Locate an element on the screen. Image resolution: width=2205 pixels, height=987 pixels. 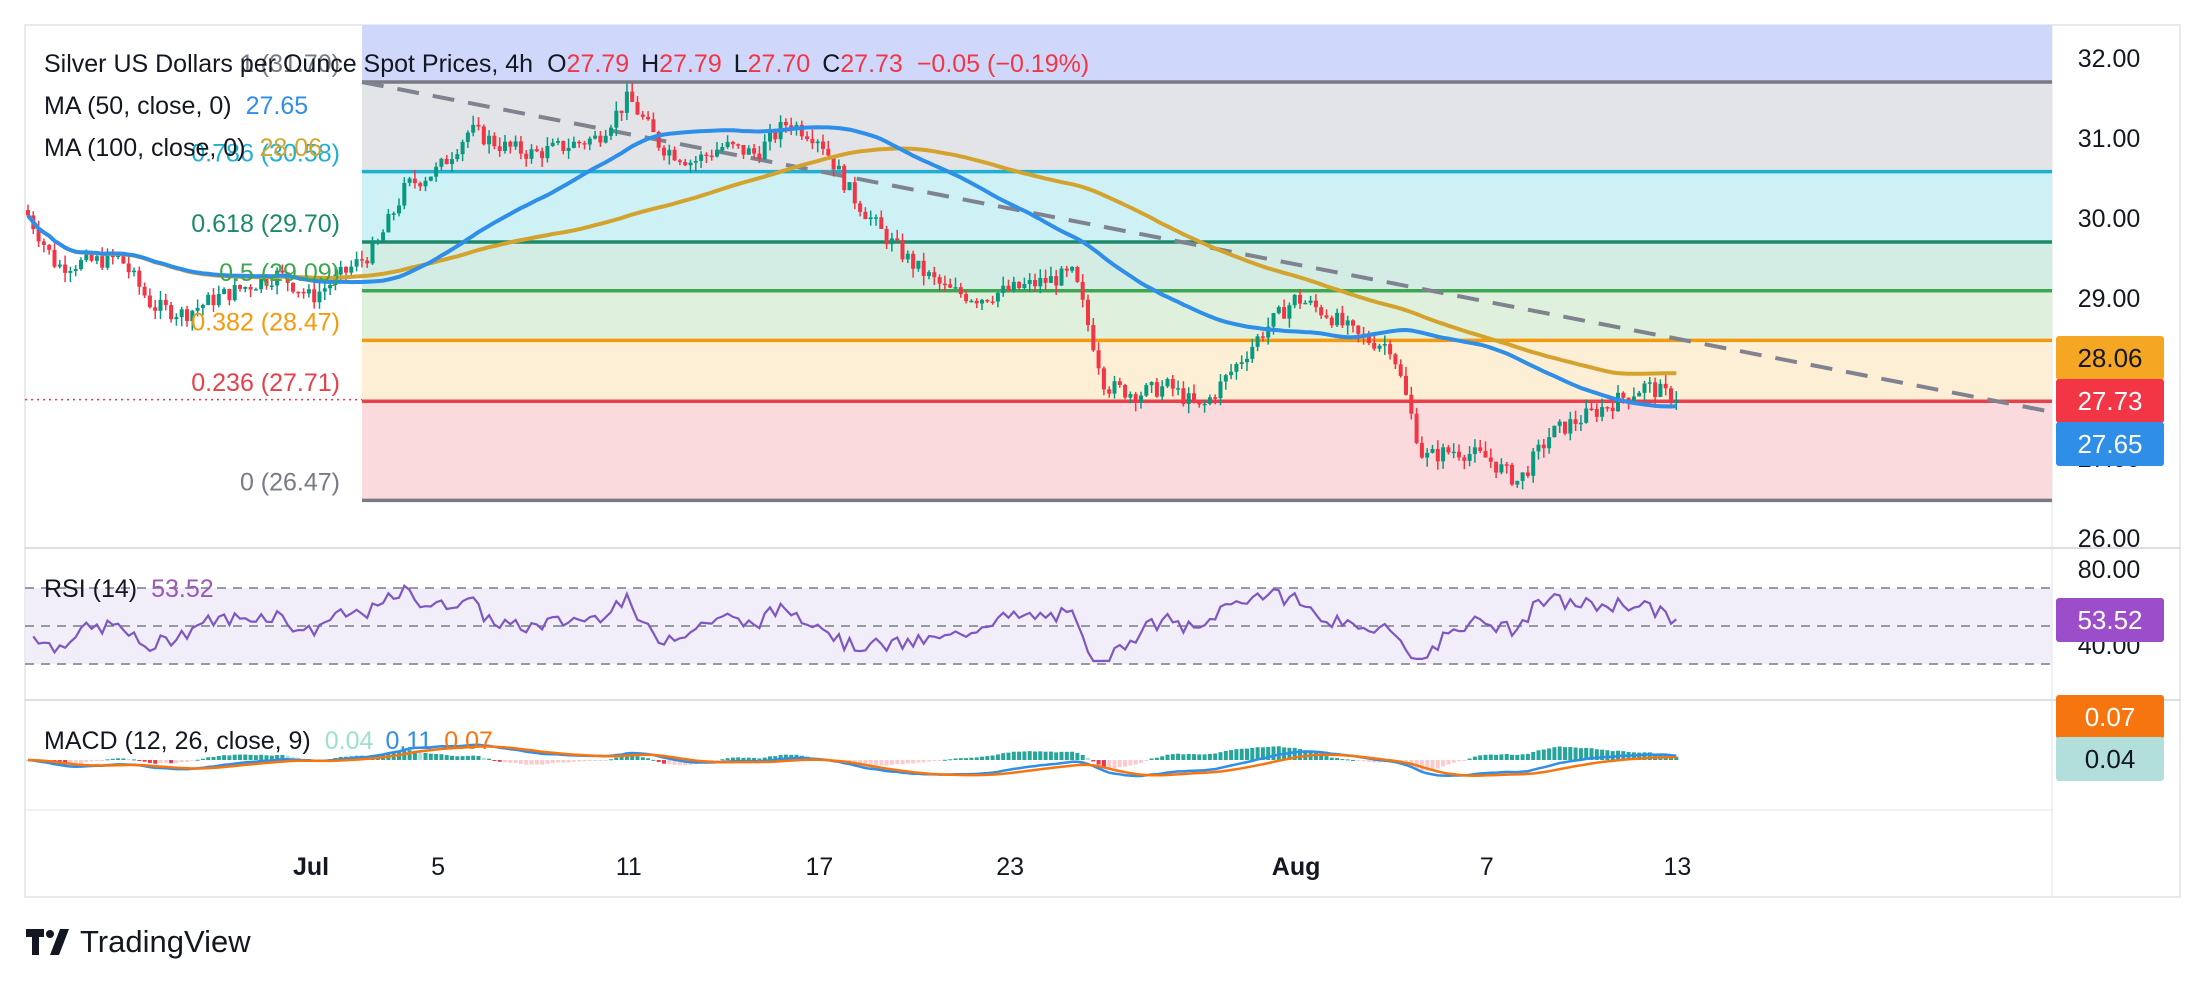
macd-legend: MACD (12, 26, close, 9) 0.04 0.11 0.07 is located at coordinates (268, 741).